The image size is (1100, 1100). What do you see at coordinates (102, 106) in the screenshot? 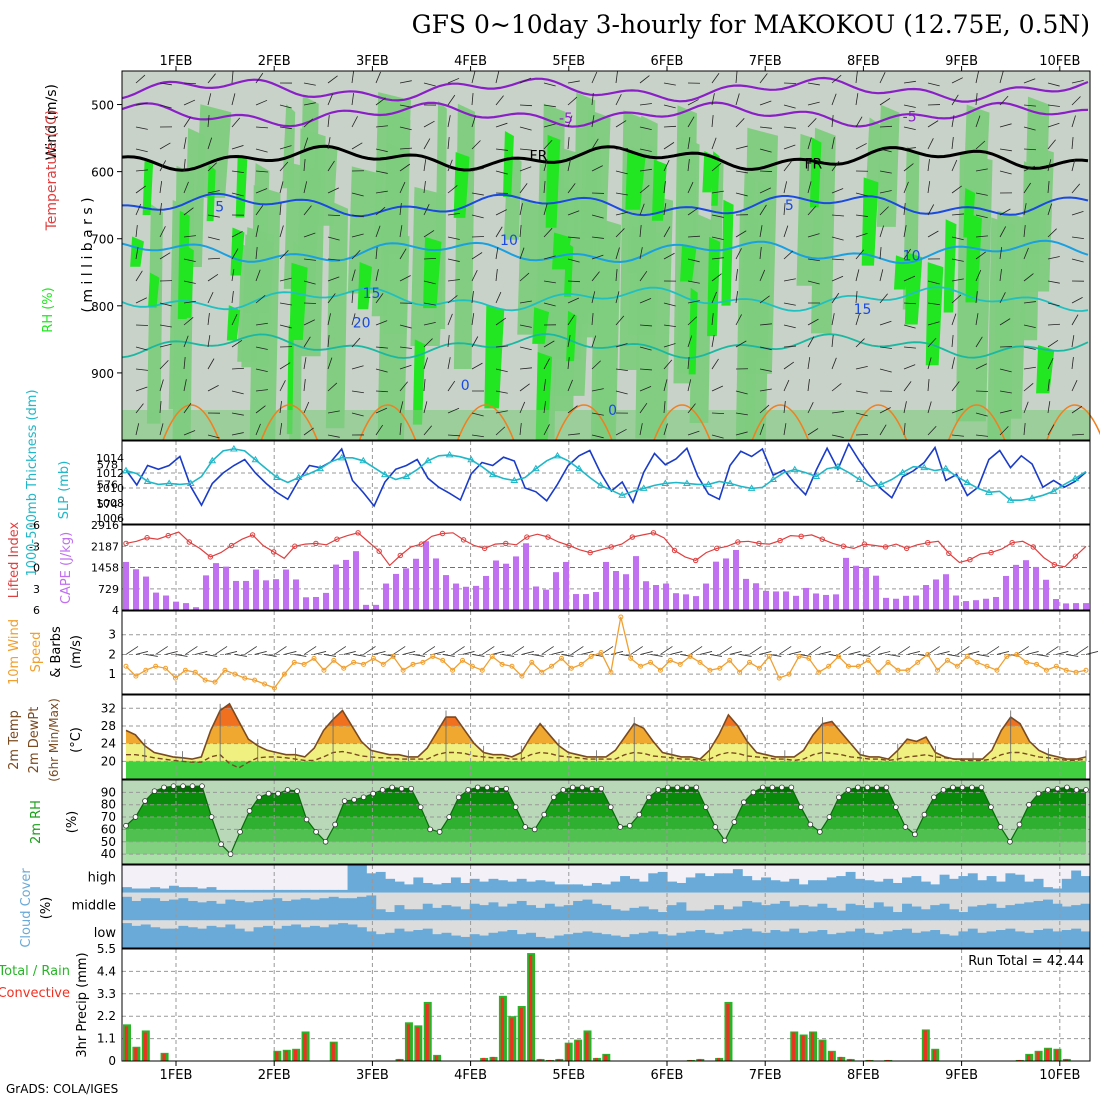
I see `y-tick-label: 500` at bounding box center [102, 106].